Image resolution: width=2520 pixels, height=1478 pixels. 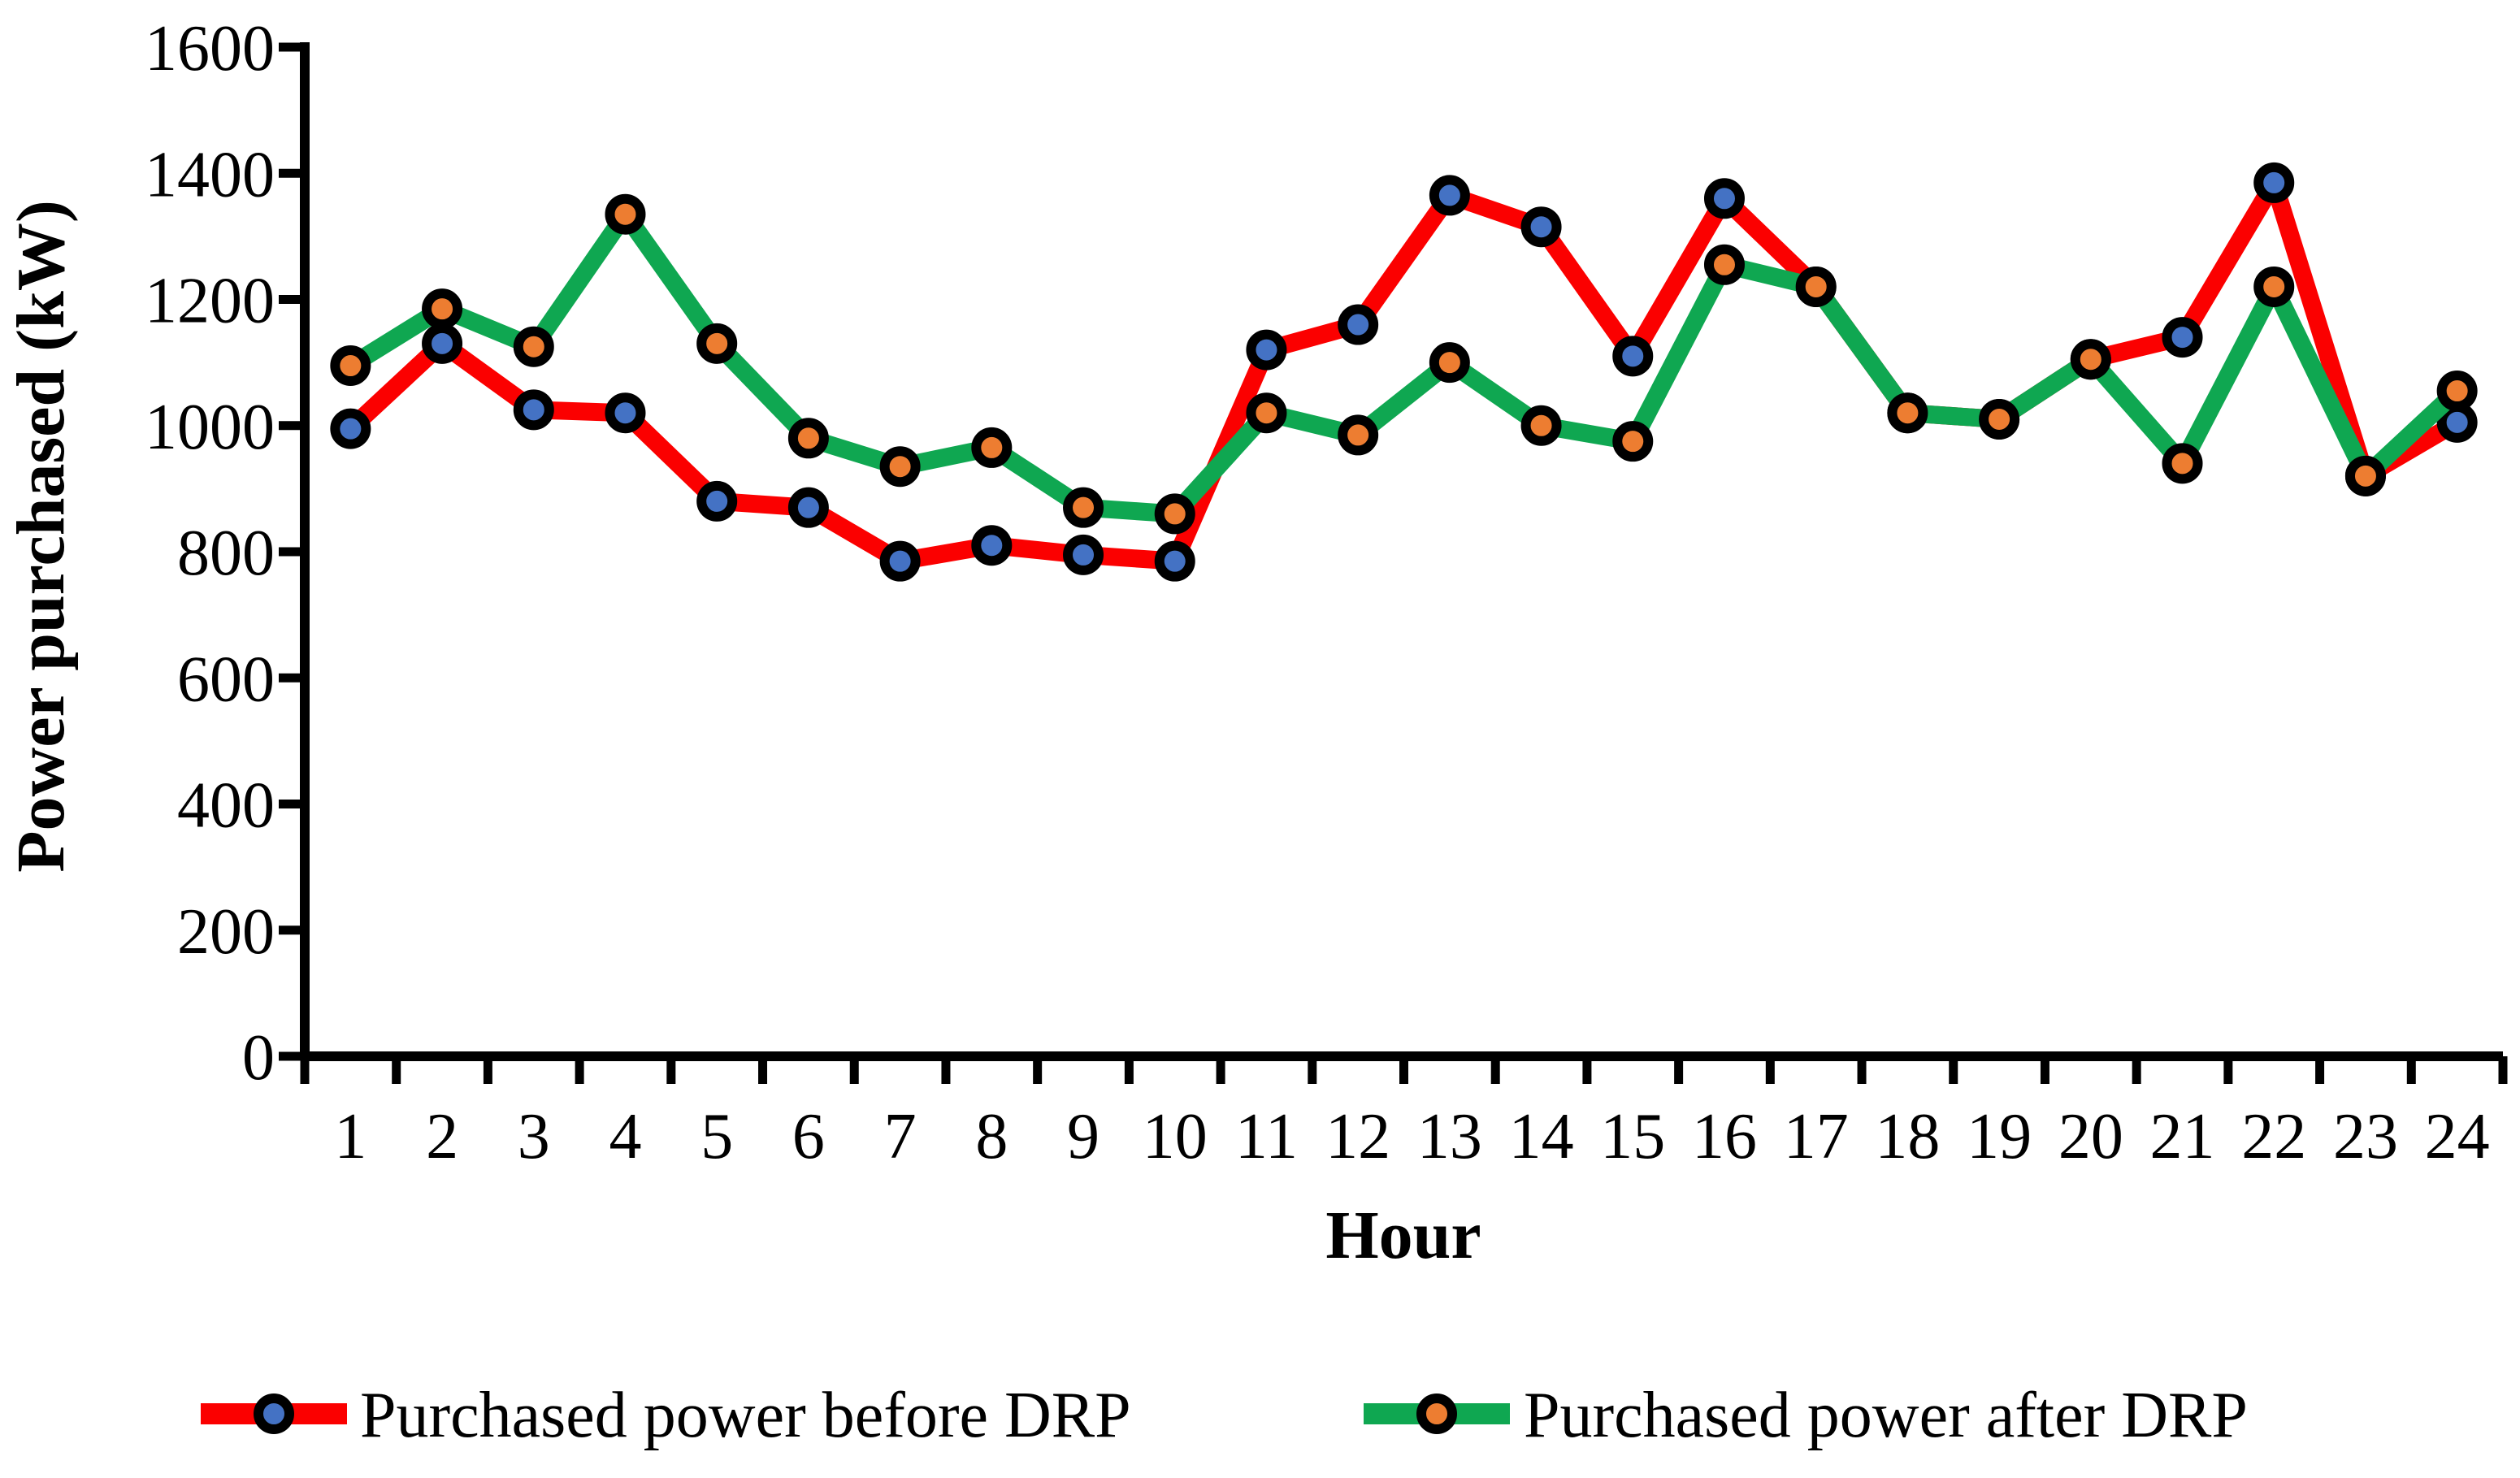 I want to click on legend-item-label: Purchased power after DRP, so click(x=1886, y=1415).